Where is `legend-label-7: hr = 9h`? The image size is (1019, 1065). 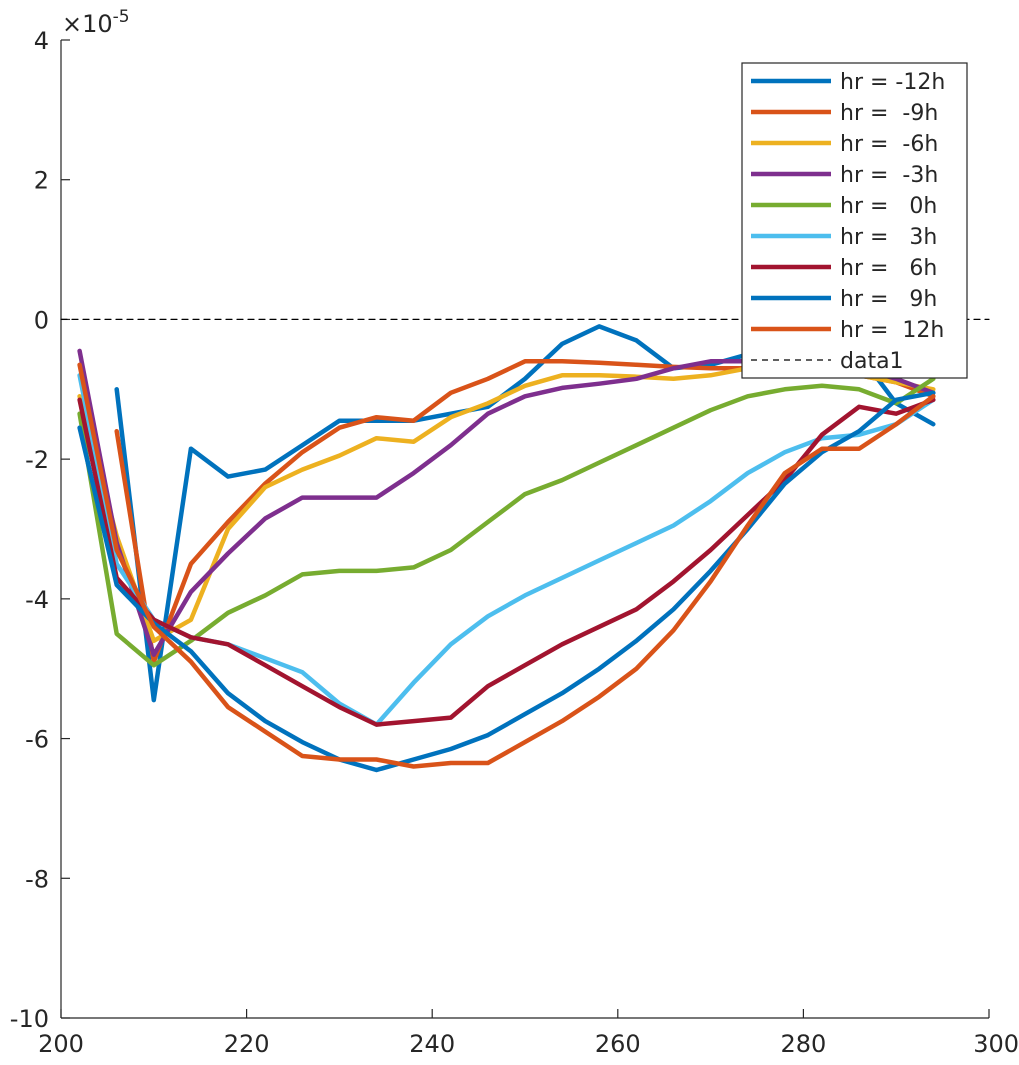
legend-label-7: hr = 9h is located at coordinates (888, 299).